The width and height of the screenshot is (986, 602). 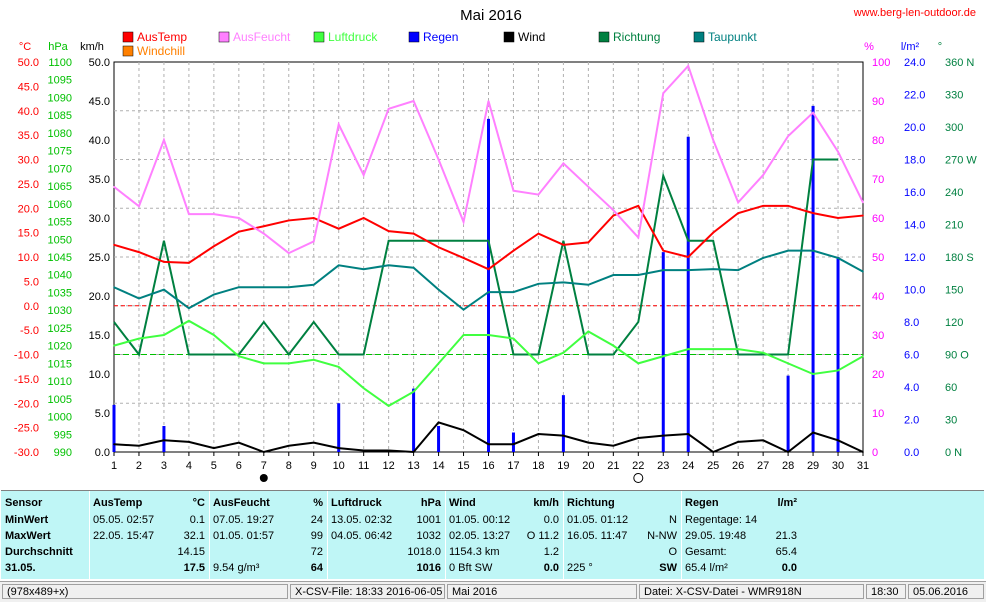 What do you see at coordinates (268, 503) in the screenshot?
I see `stats-header: AusFeucht%` at bounding box center [268, 503].